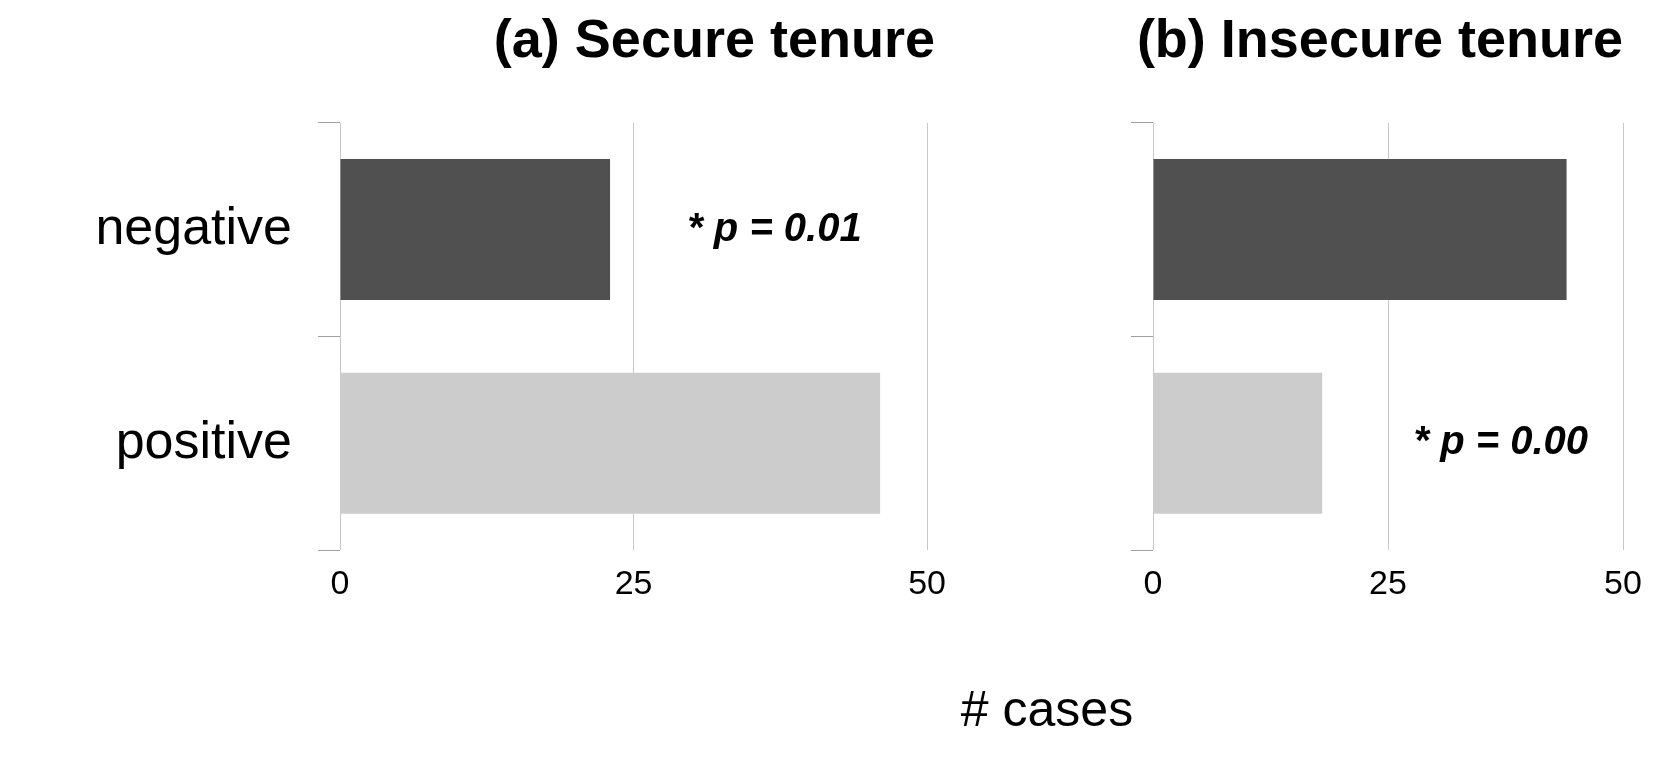  What do you see at coordinates (1379, 38) in the screenshot?
I see `chart-title: (b) Insecure tenure` at bounding box center [1379, 38].